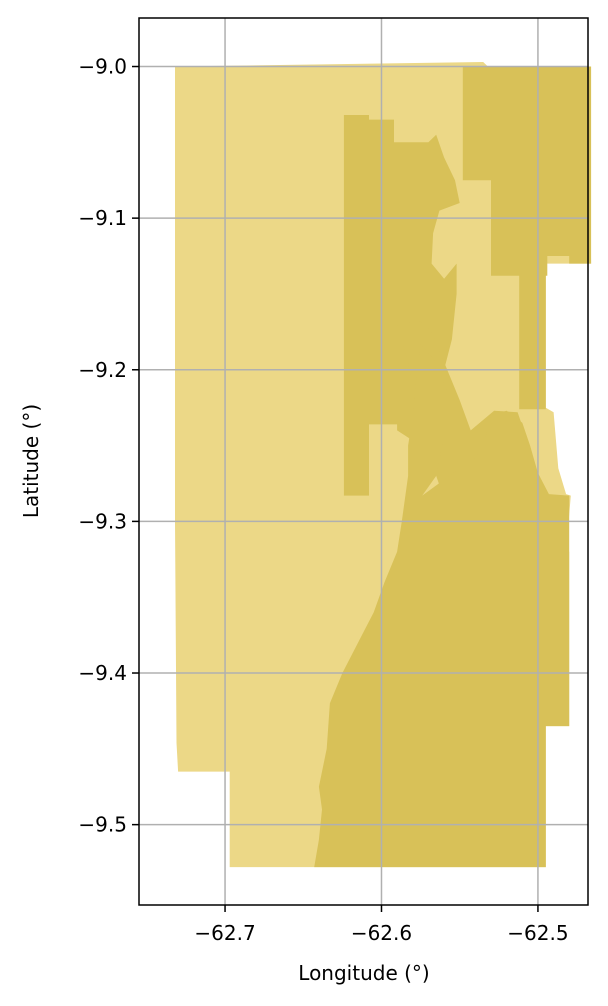 The height and width of the screenshot is (1006, 608). What do you see at coordinates (363, 973) in the screenshot?
I see `x-axis-label: Longitude (°)` at bounding box center [363, 973].